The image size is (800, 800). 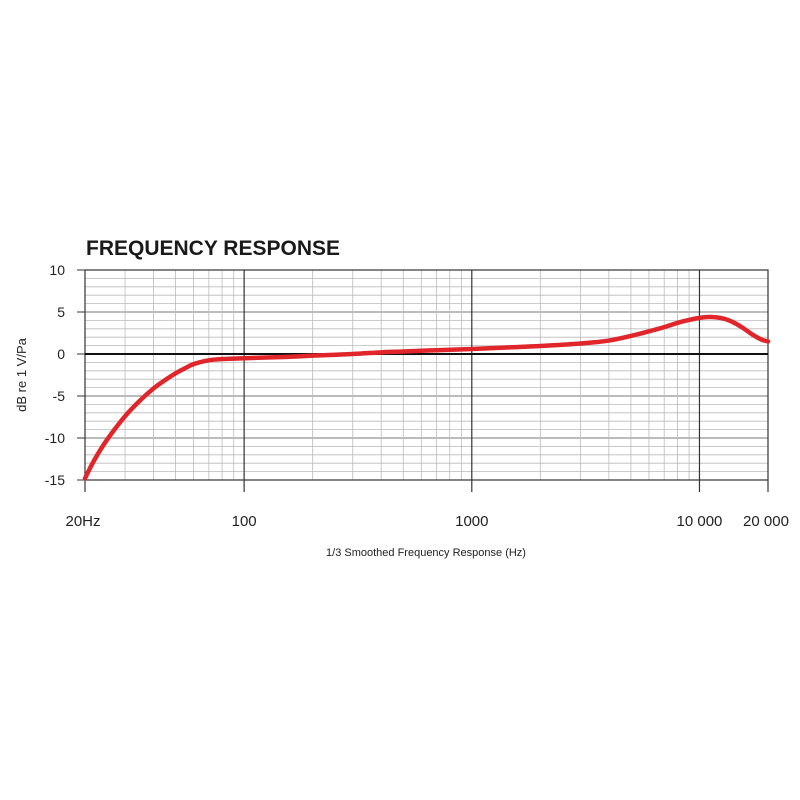 What do you see at coordinates (55, 438) in the screenshot?
I see `y-tick-label: -10` at bounding box center [55, 438].